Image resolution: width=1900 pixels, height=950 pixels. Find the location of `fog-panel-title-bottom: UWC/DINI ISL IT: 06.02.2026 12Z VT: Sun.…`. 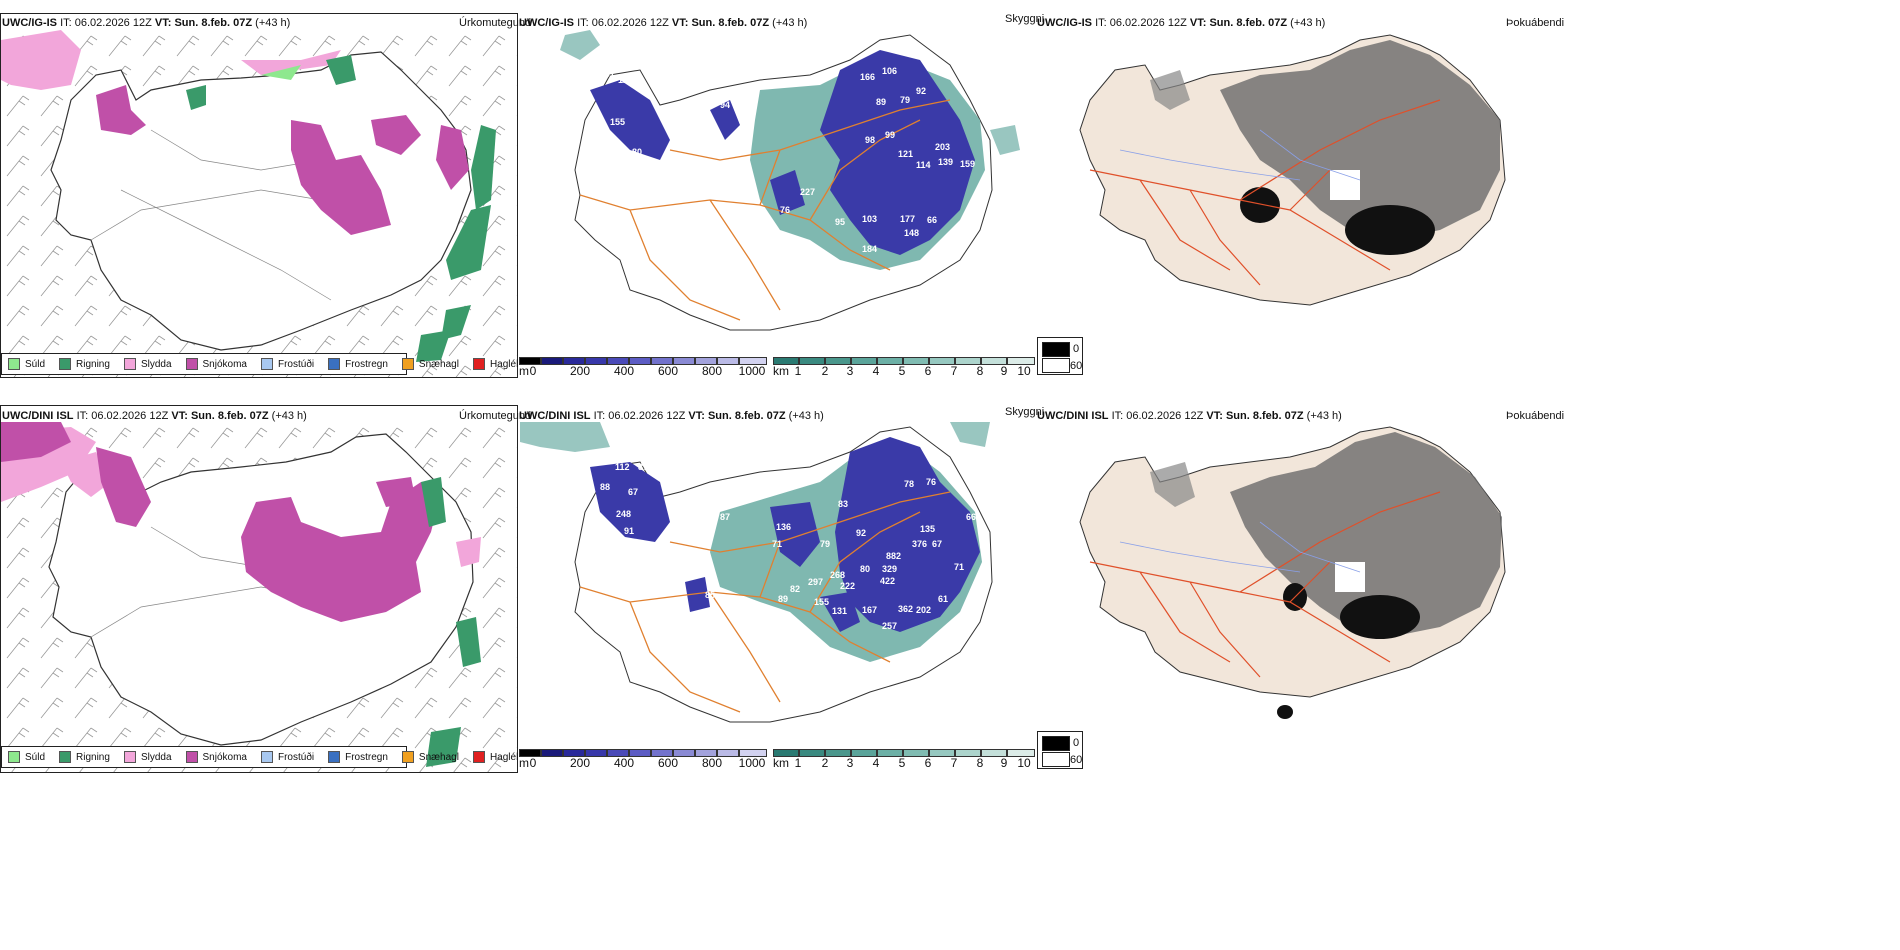

fog-panel-title-bottom: UWC/DINI ISL IT: 06.02.2026 12Z VT: Sun.… is located at coordinates (1189, 416).